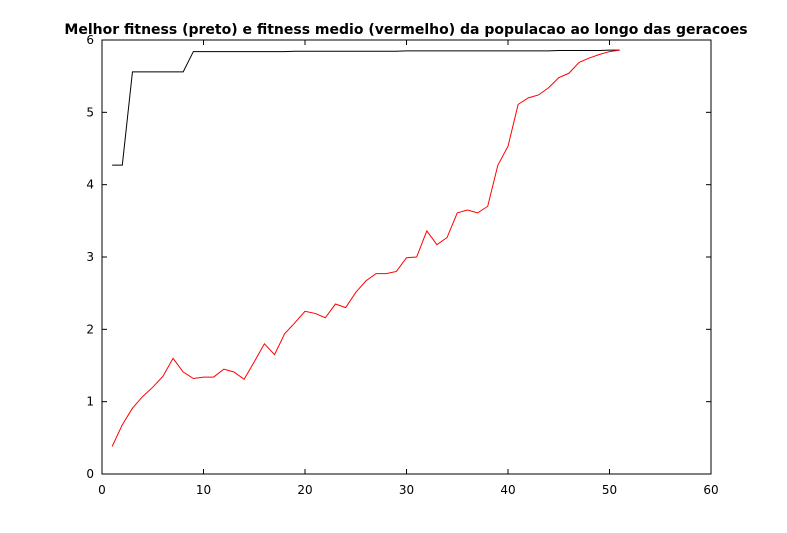 Image resolution: width=787 pixels, height=533 pixels. What do you see at coordinates (304, 490) in the screenshot?
I see `x-tick-label: 20` at bounding box center [304, 490].